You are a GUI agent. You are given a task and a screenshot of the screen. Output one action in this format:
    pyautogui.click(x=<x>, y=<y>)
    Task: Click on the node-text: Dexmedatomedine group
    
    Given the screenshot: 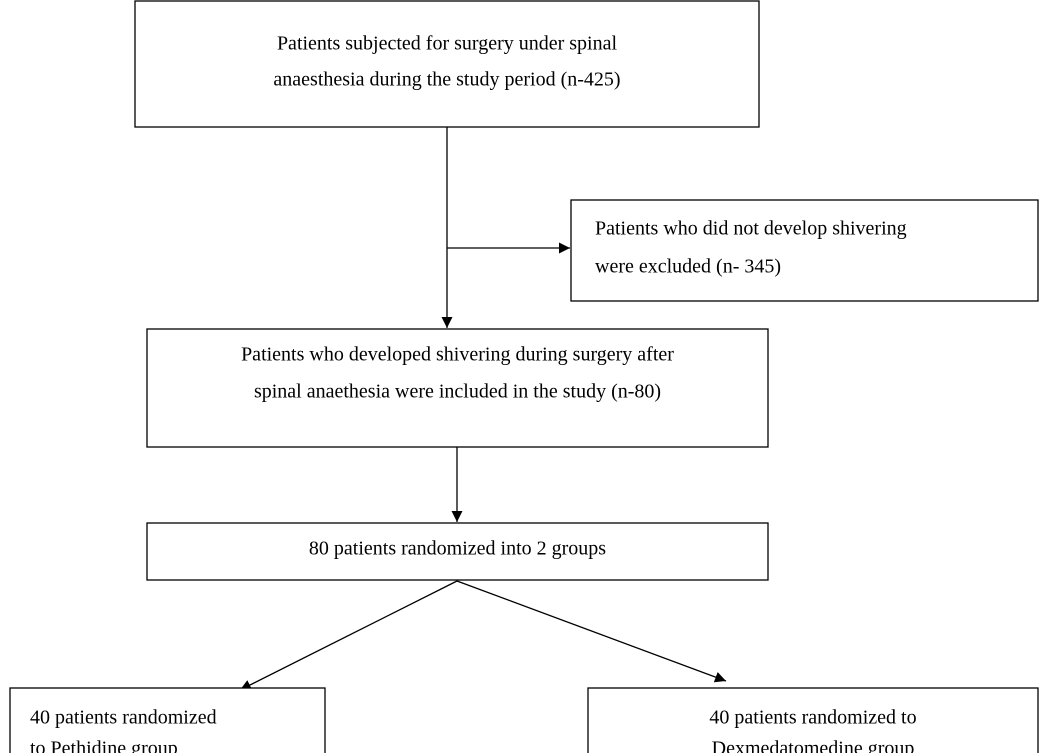 What is the action you would take?
    pyautogui.click(x=813, y=745)
    